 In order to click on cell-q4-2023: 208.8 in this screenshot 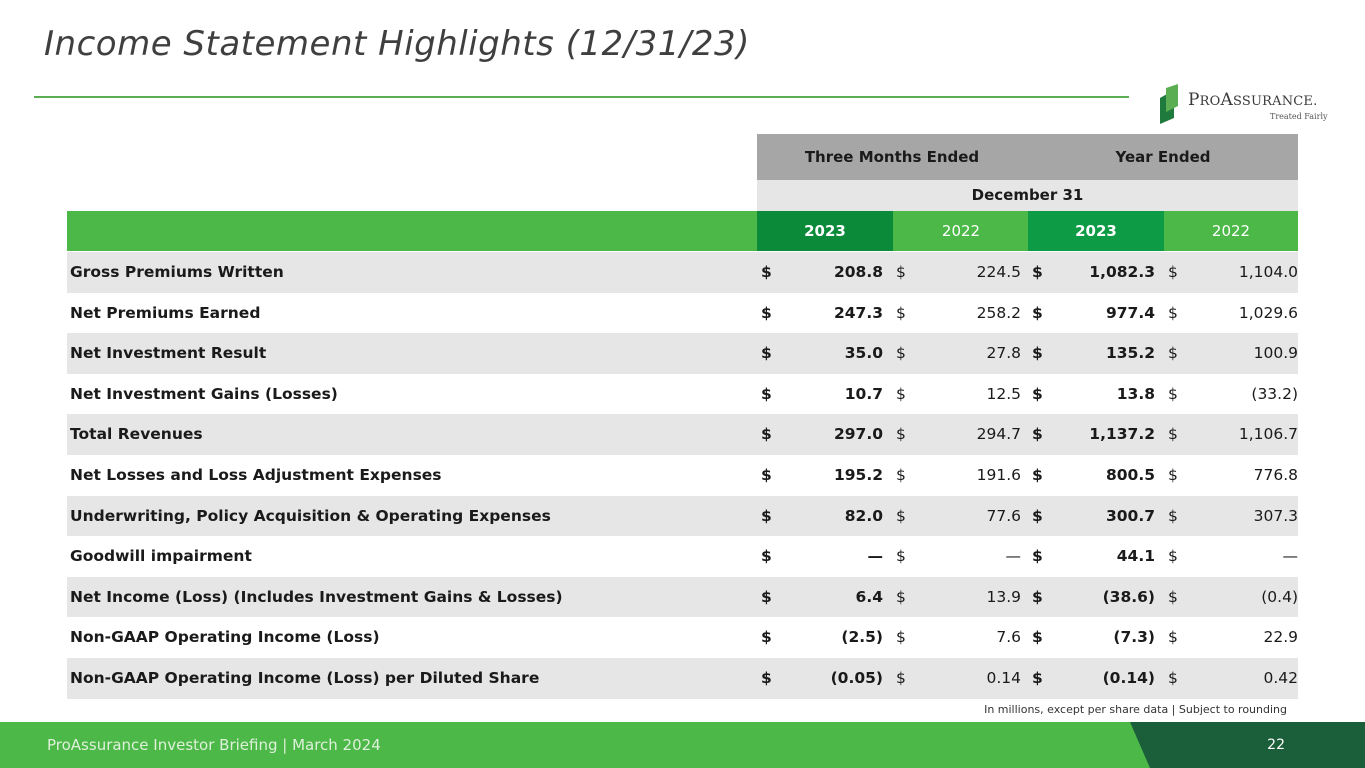, I will do `click(858, 272)`.